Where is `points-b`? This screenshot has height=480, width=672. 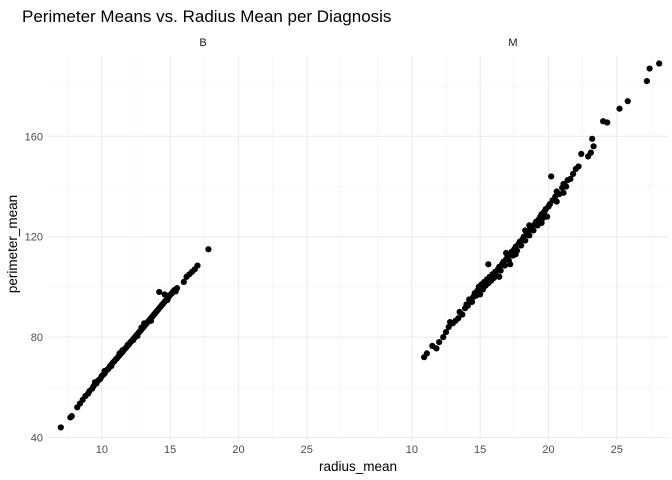
points-b is located at coordinates (134, 338).